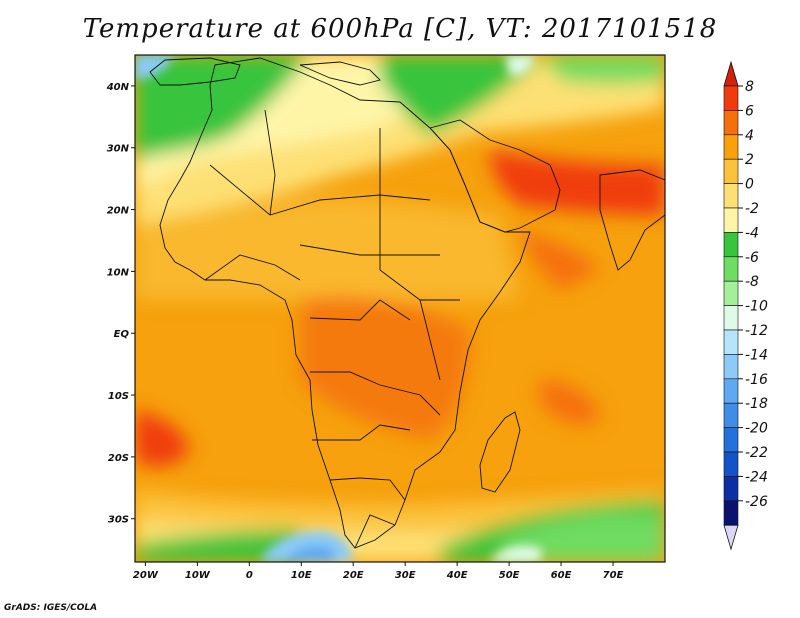 This screenshot has height=618, width=800. What do you see at coordinates (752, 258) in the screenshot?
I see `colorbar-label: -6` at bounding box center [752, 258].